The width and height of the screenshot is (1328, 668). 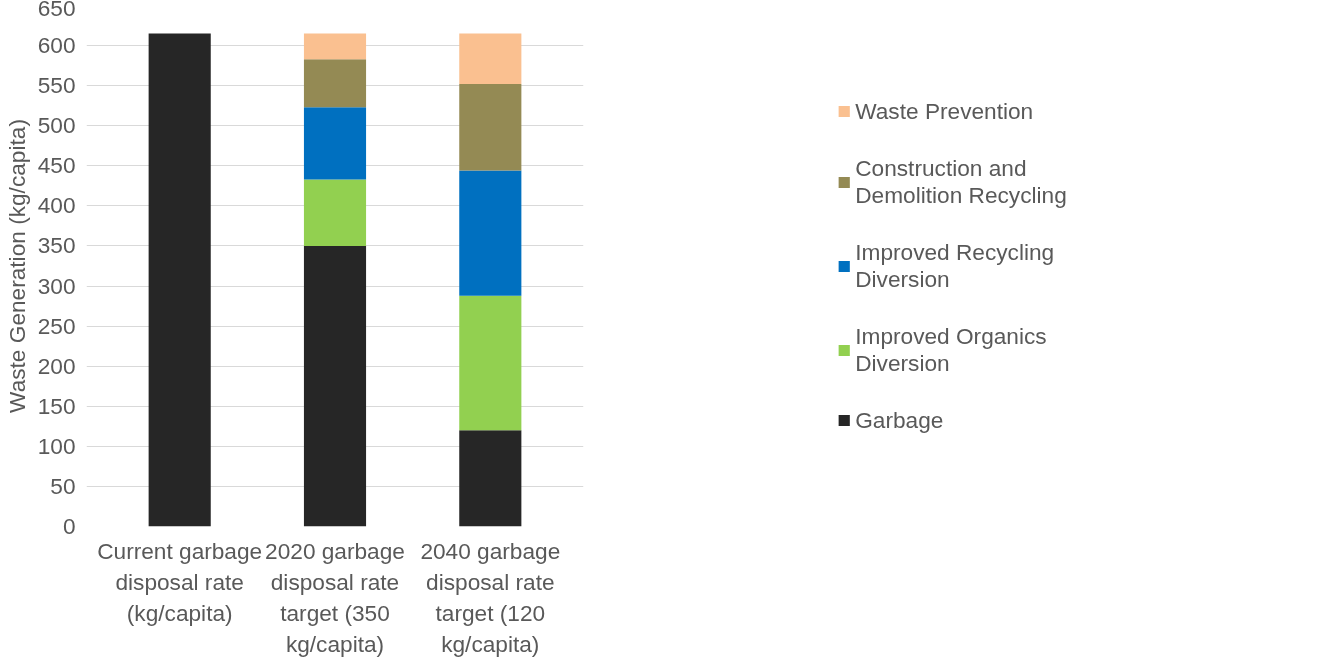 I want to click on y-tick-label: 300, so click(x=56, y=285).